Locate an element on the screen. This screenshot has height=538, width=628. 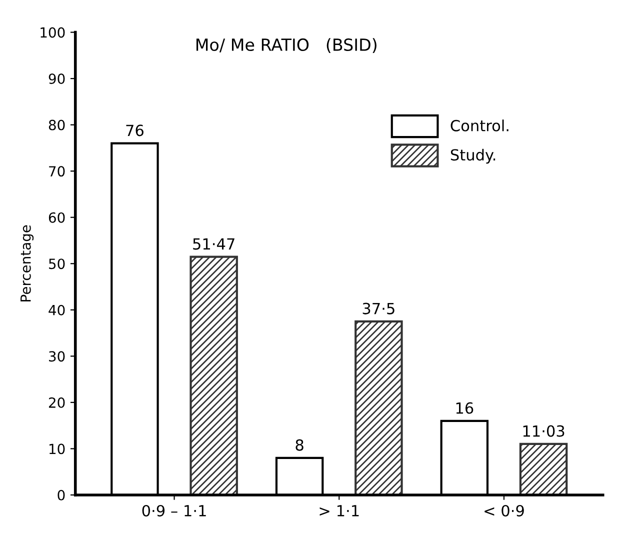
y-tick-label: 0 is located at coordinates (61, 495).